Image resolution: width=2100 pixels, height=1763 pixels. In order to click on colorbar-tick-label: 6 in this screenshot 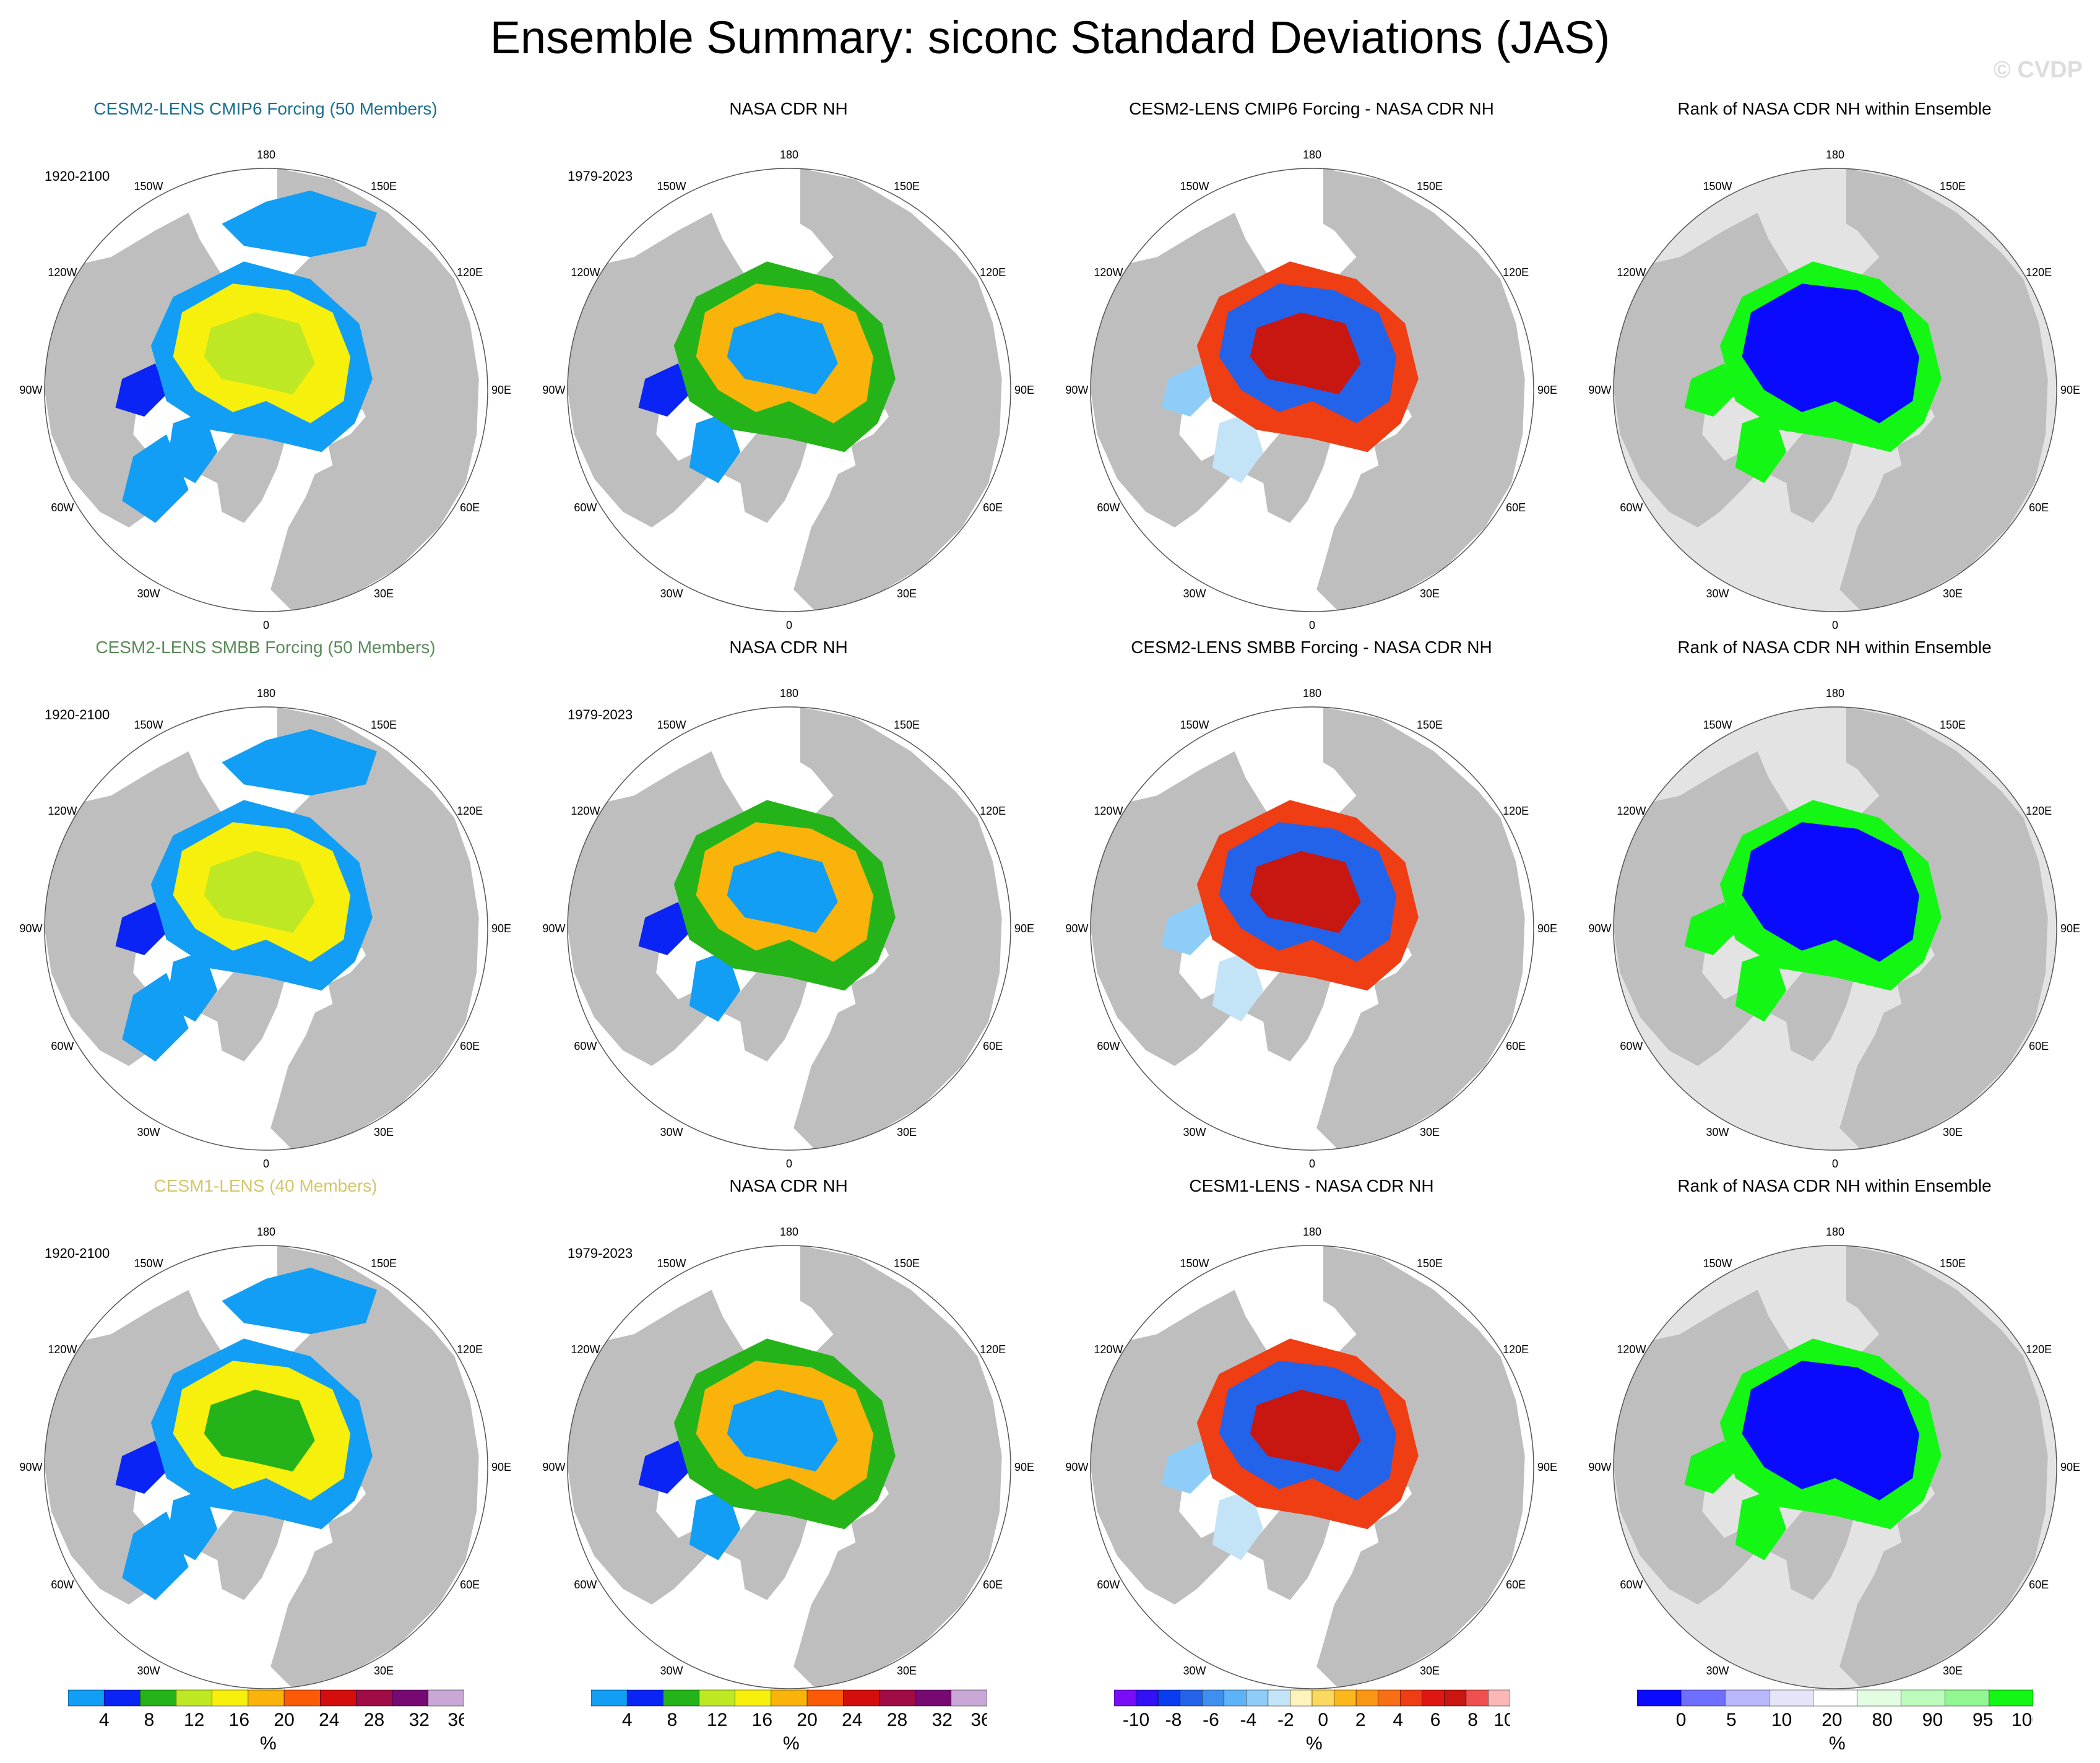, I will do `click(1435, 1720)`.